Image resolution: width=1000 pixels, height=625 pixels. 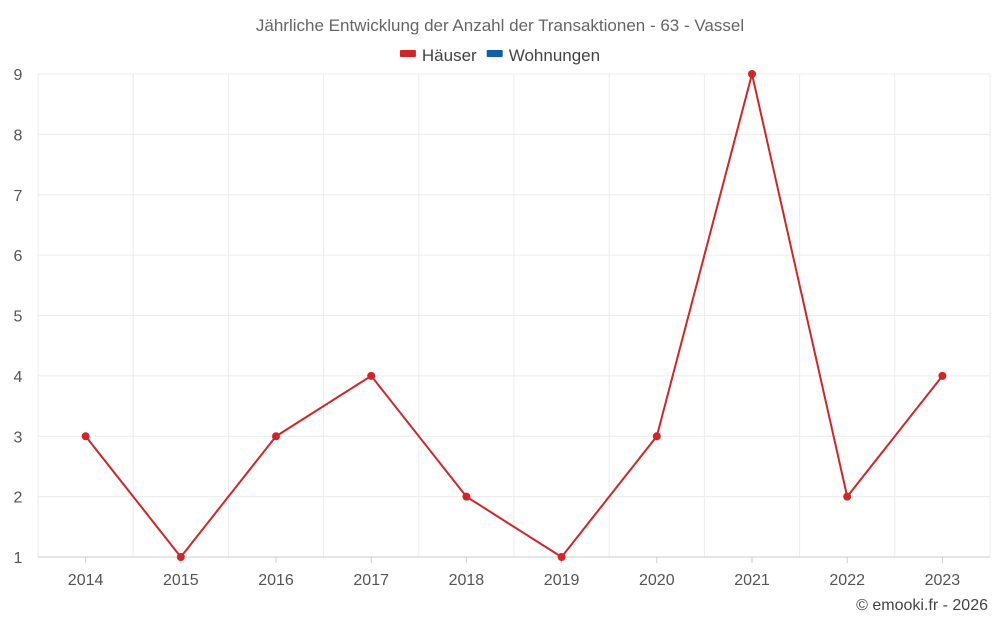 What do you see at coordinates (18, 256) in the screenshot?
I see `y-tick-label: 6` at bounding box center [18, 256].